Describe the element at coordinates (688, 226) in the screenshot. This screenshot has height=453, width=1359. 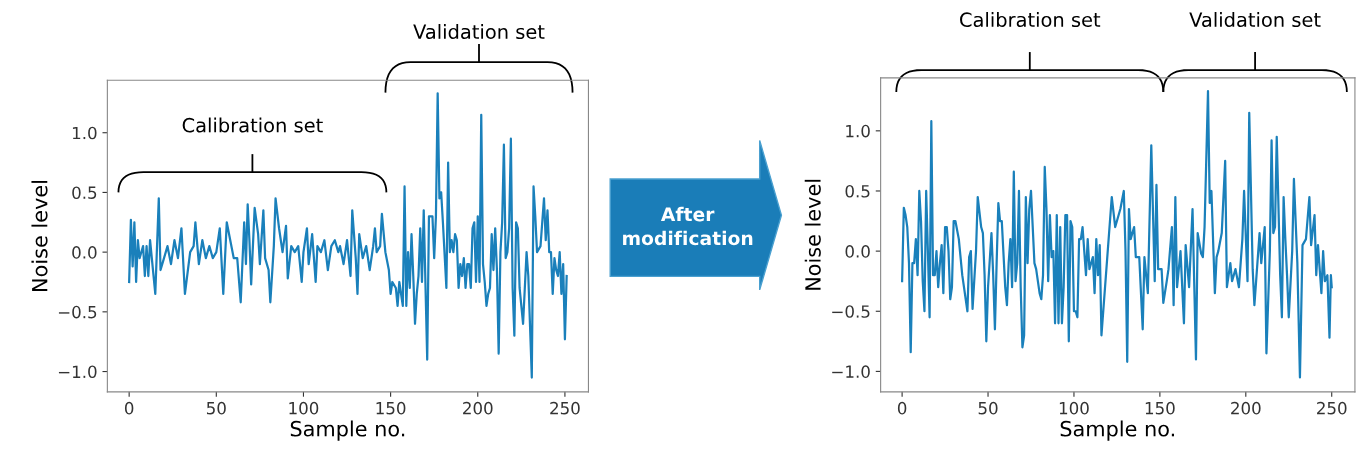
I see `text: After modification` at that location.